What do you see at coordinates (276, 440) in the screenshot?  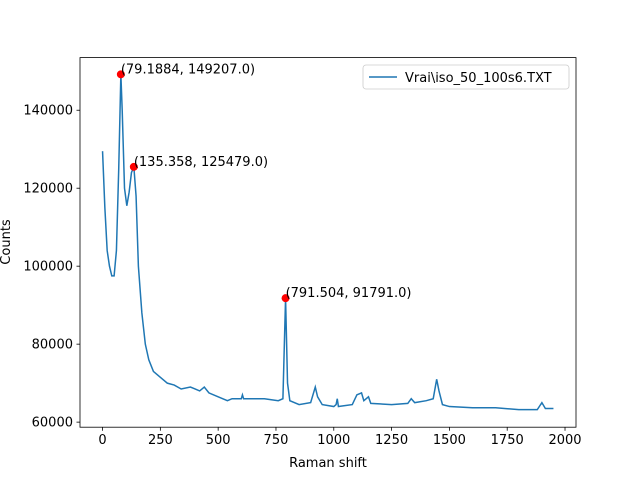 I see `x-tick-label: 750` at bounding box center [276, 440].